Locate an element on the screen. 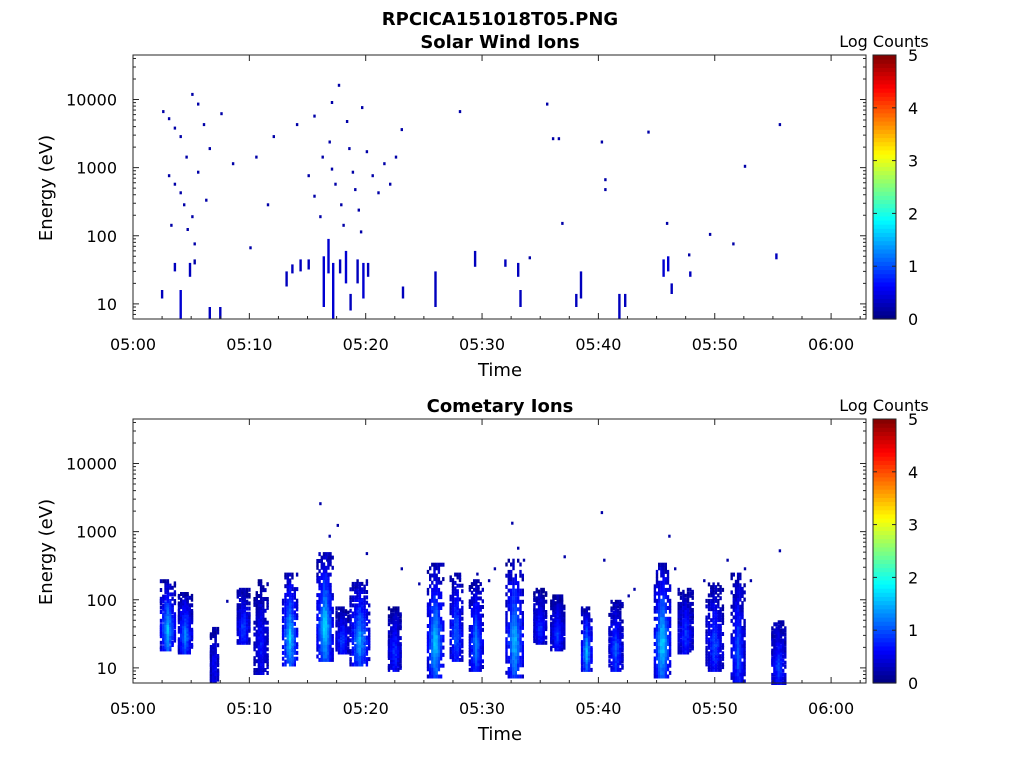 This screenshot has width=1024, height=768. data-segment is located at coordinates (194, 262).